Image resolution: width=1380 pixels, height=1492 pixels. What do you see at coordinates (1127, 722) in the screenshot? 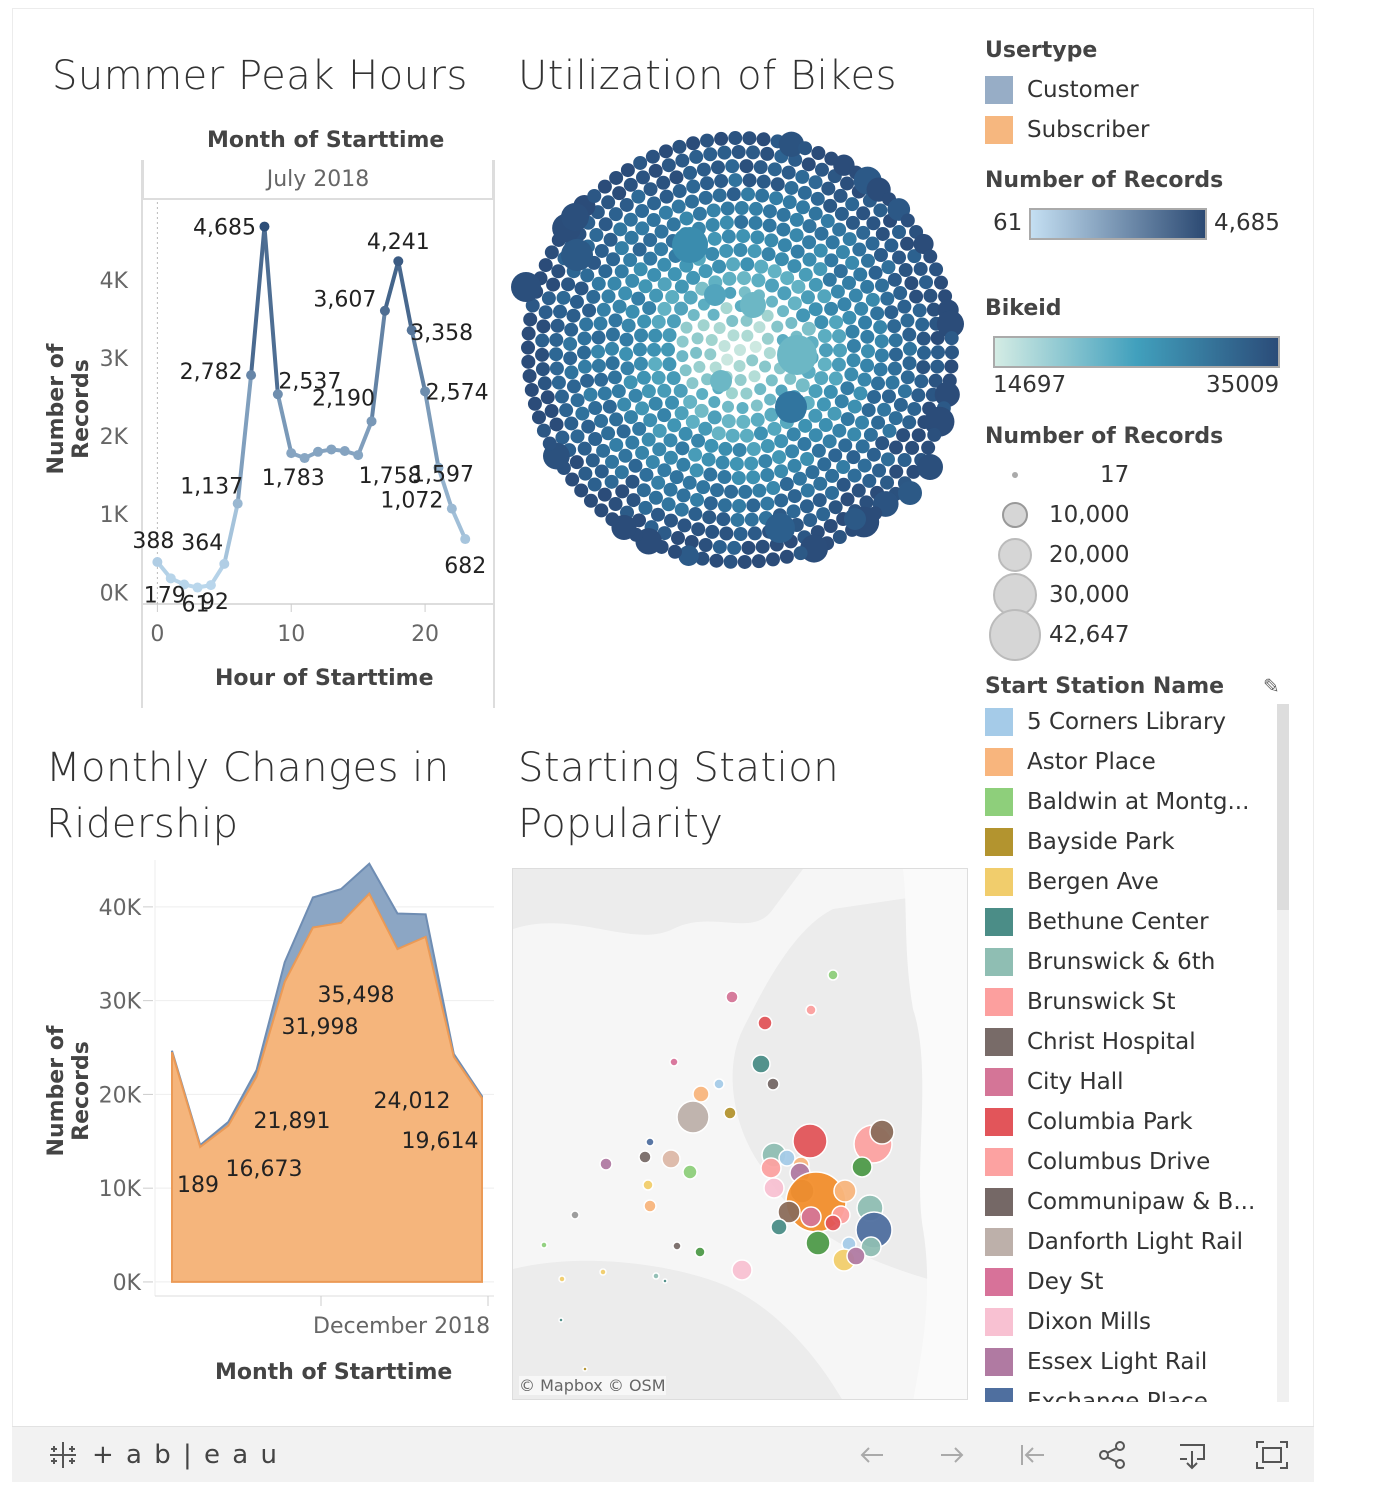
I see `legend-label: 5 Corners Library` at bounding box center [1127, 722].